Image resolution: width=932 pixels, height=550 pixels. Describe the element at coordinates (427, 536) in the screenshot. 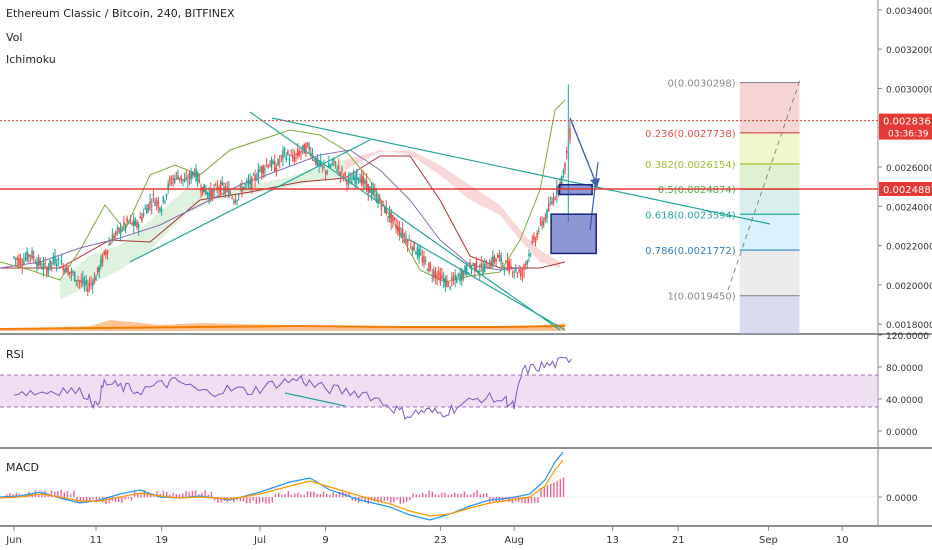

I see `time-axis: Jun 11 19 Jul 9 23 Aug 13 21 Sep 10` at that location.